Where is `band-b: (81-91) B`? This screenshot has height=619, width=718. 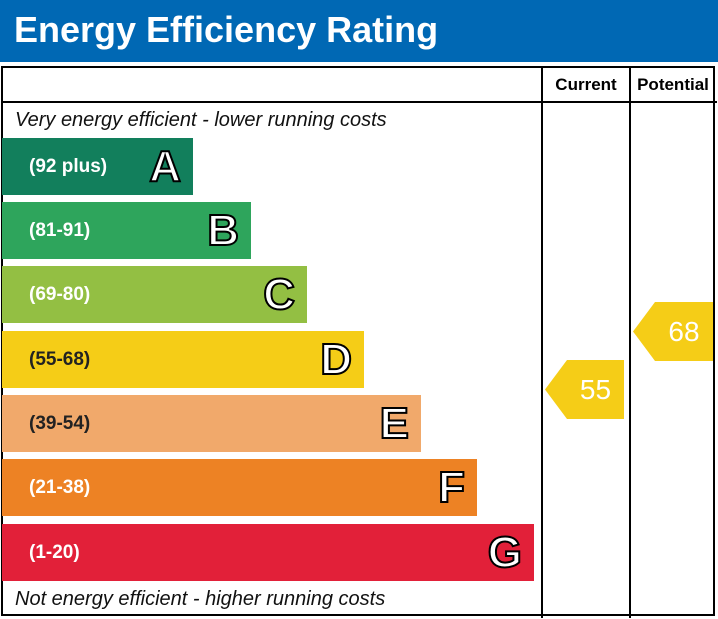 band-b: (81-91) B is located at coordinates (126, 230).